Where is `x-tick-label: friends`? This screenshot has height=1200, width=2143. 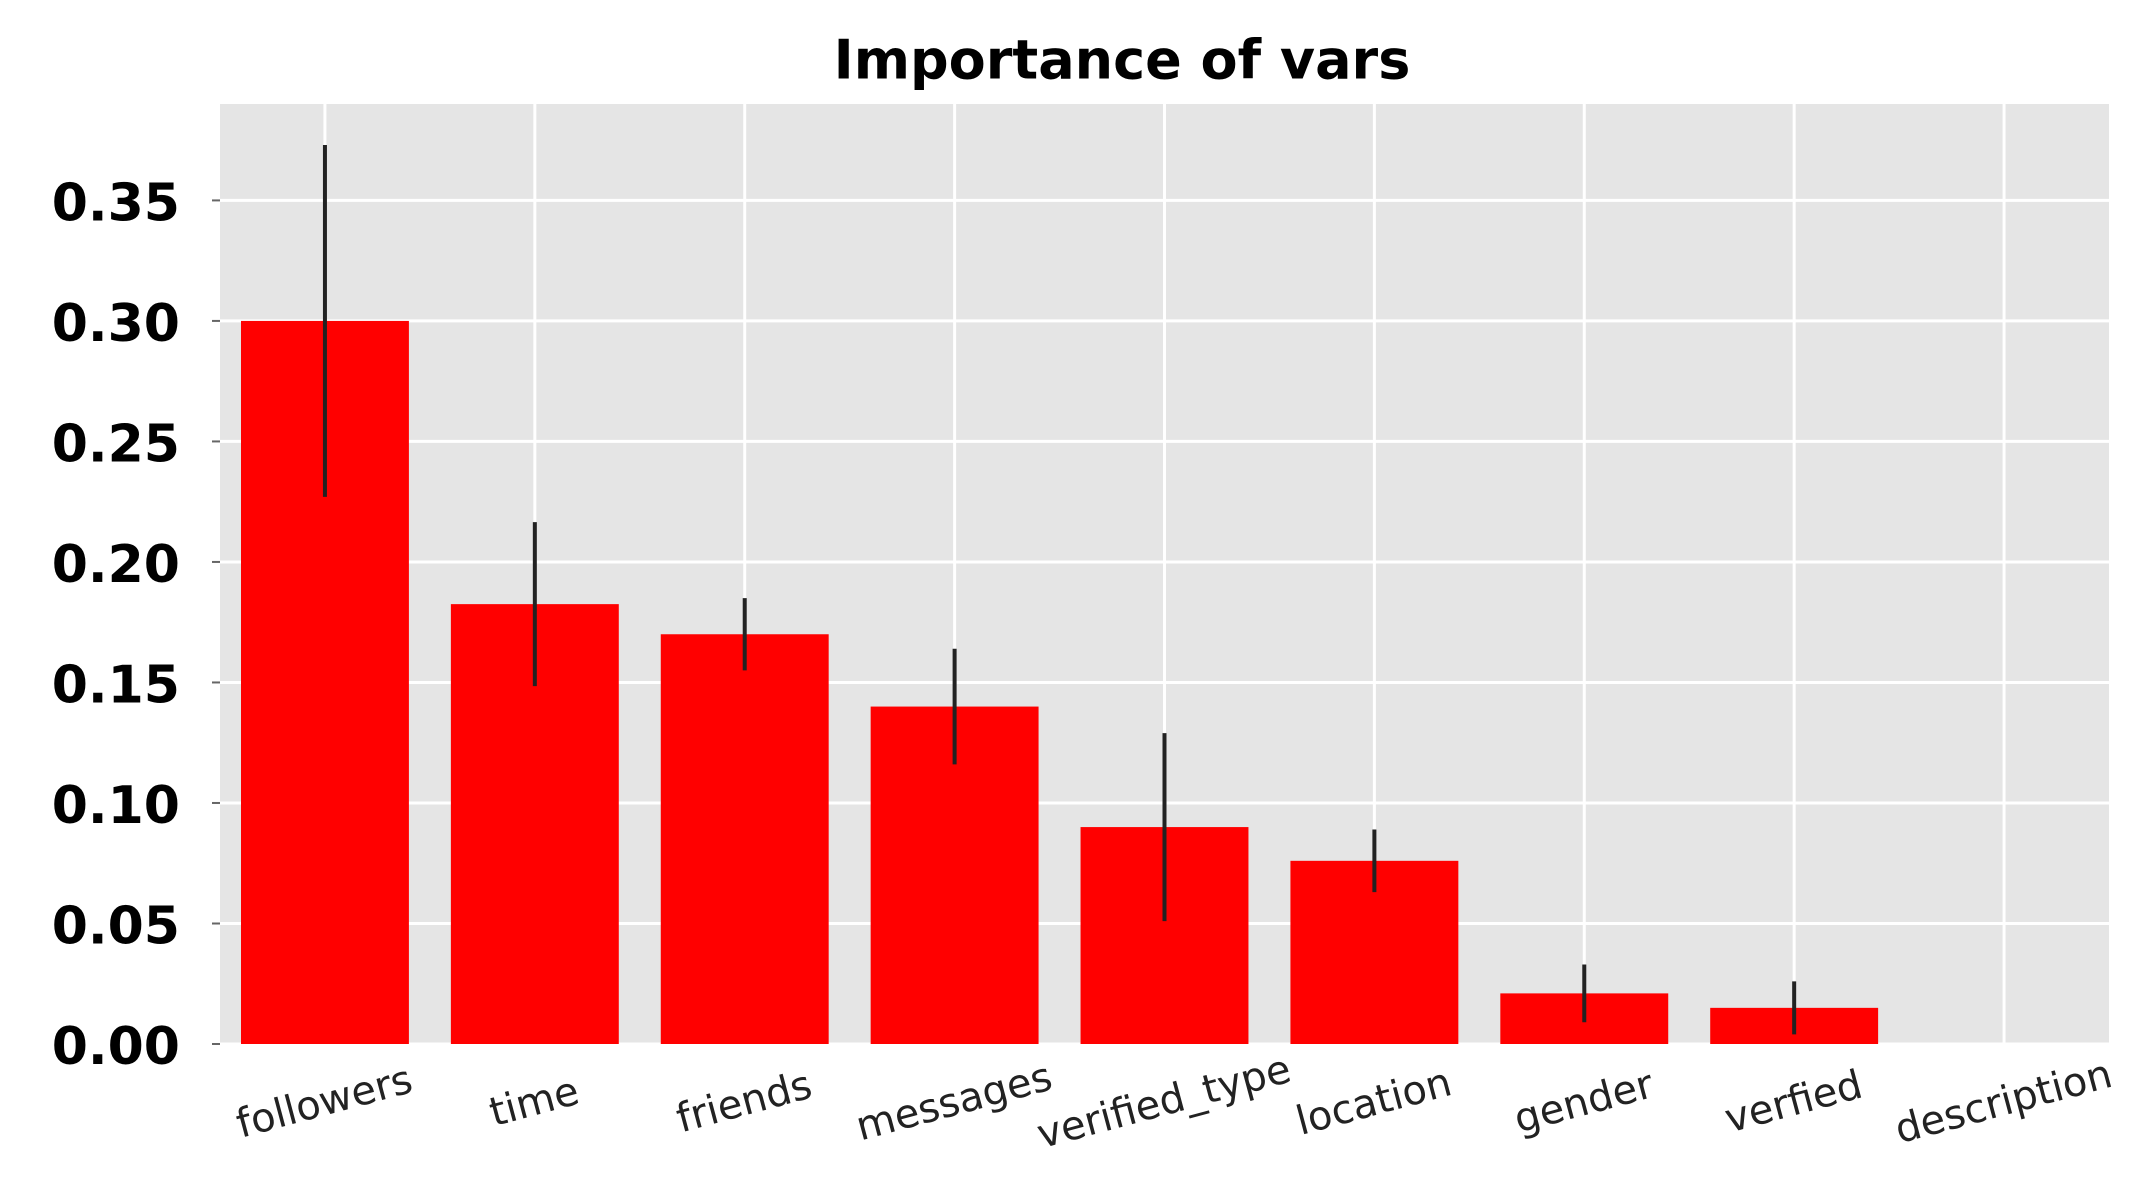
x-tick-label: friends is located at coordinates (744, 1102).